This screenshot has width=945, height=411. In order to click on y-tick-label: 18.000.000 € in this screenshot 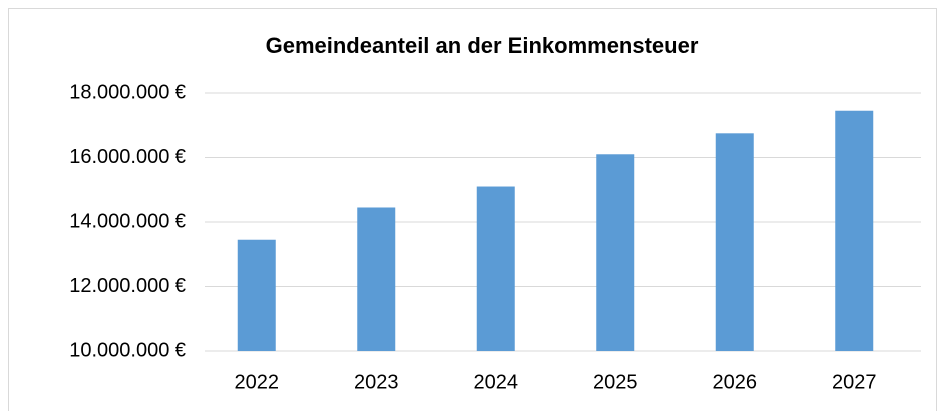, I will do `click(127, 92)`.